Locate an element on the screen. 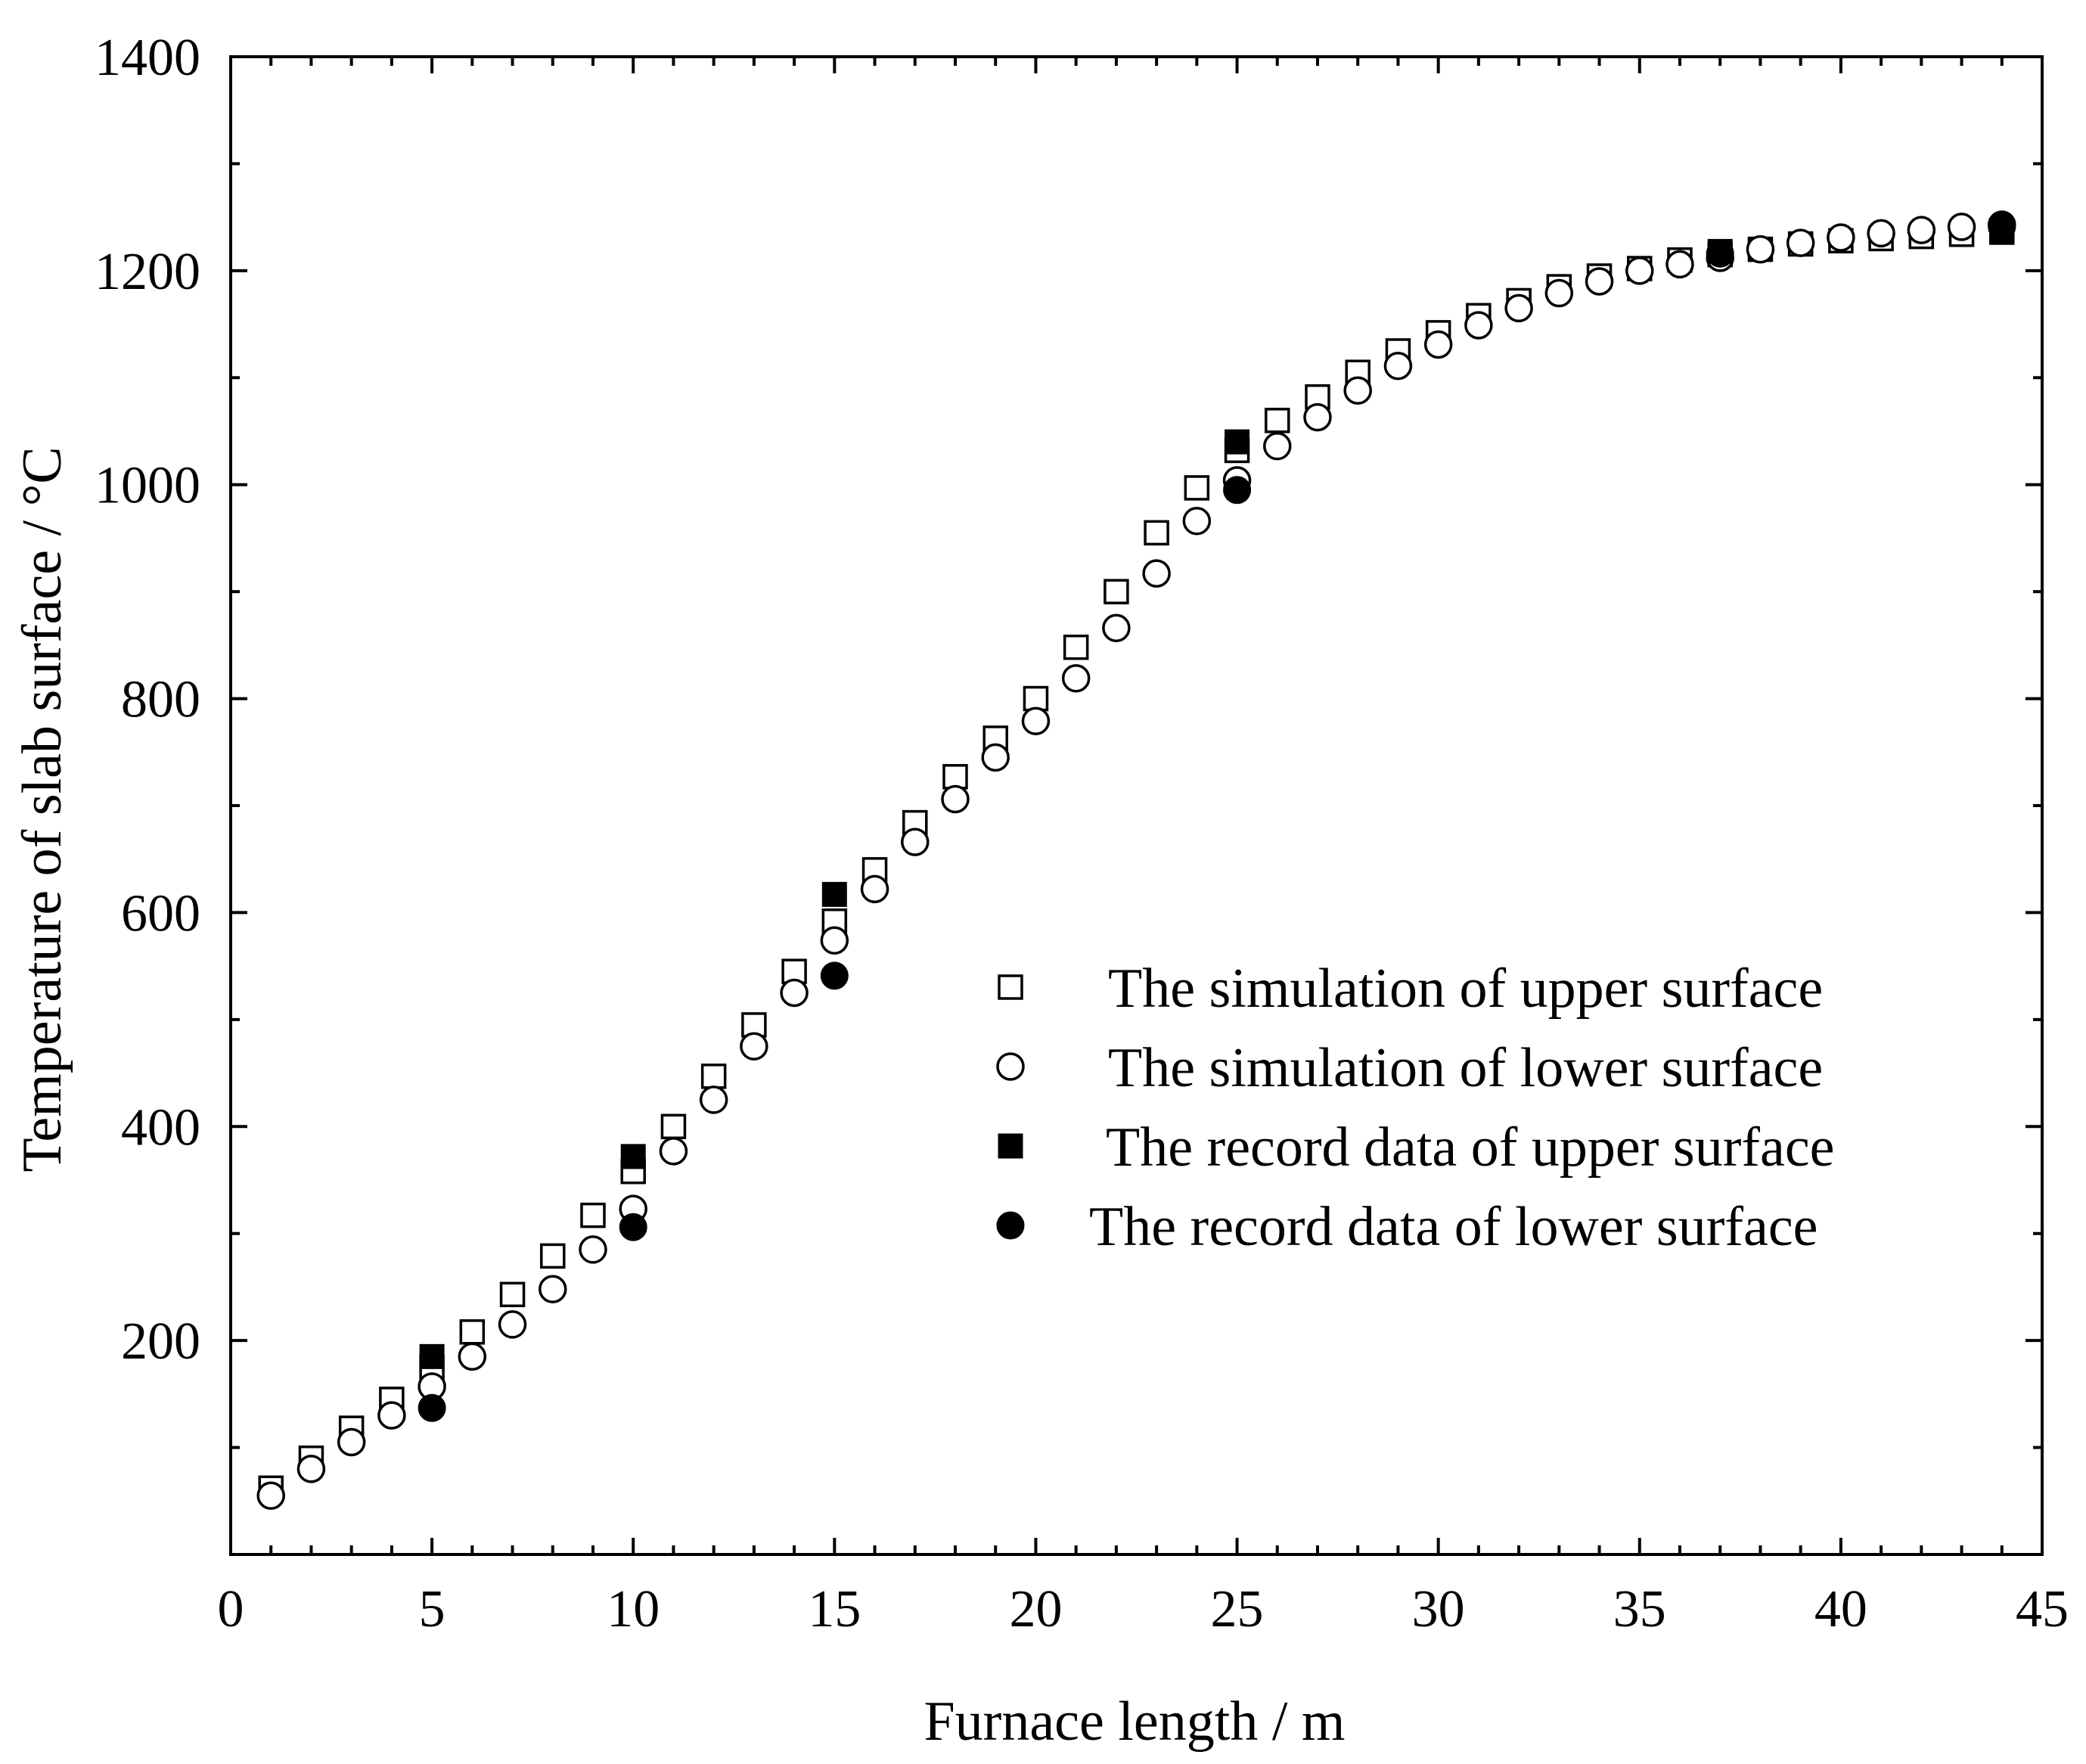  y-tick-label: 800 is located at coordinates (160, 700).